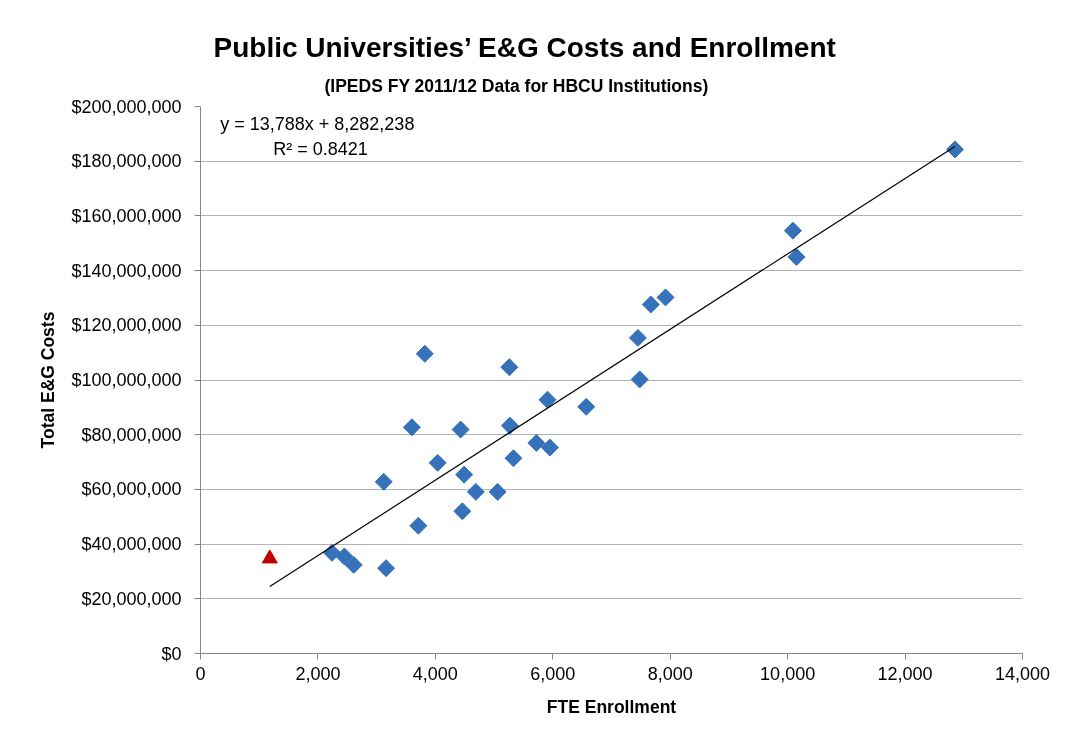 This screenshot has width=1067, height=751. What do you see at coordinates (553, 673) in the screenshot?
I see `x-tick-label: 6,000` at bounding box center [553, 673].